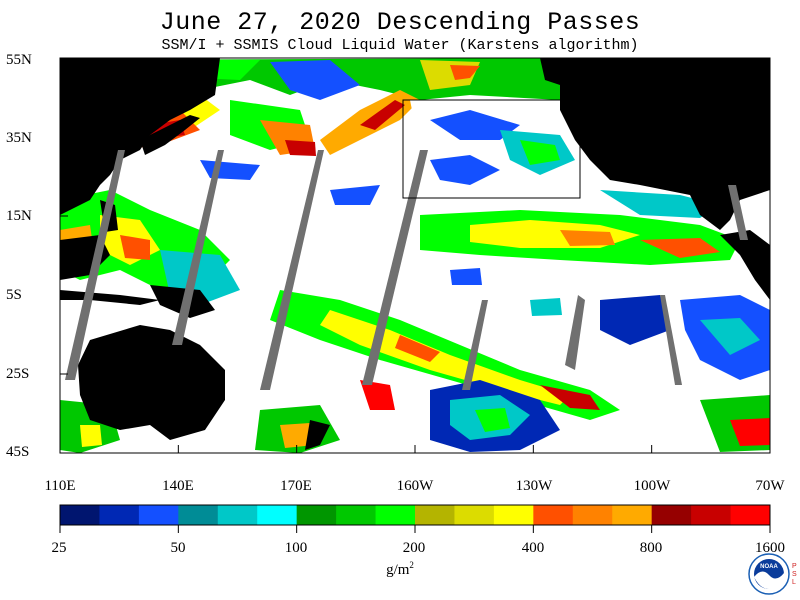 The image size is (800, 600). Describe the element at coordinates (770, 548) in the screenshot. I see `colorbar-label-1600: 1600` at that location.